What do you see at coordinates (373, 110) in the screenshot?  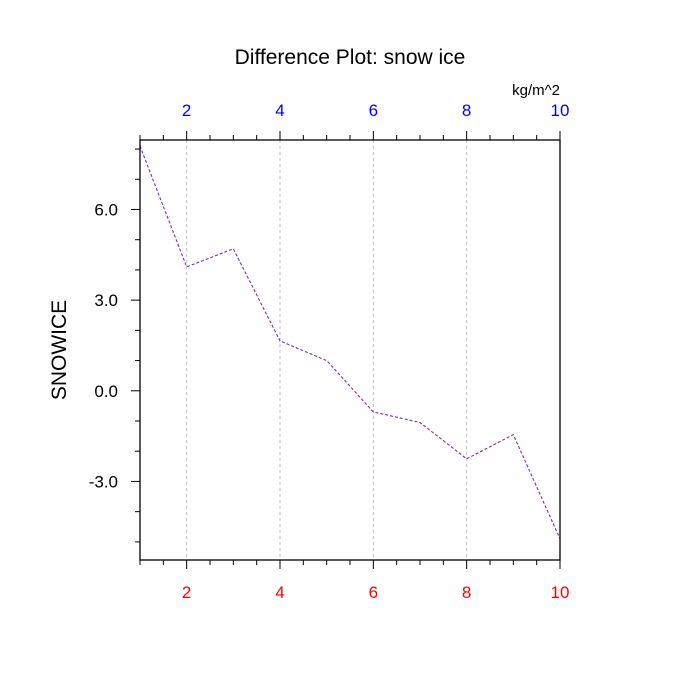 I see `x-tick-label-top: 6` at bounding box center [373, 110].